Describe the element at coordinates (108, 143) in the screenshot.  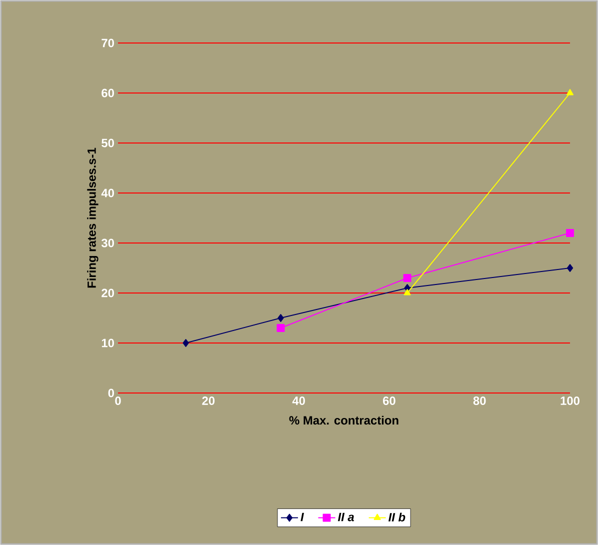
I see `y-tick-label: 50` at that location.